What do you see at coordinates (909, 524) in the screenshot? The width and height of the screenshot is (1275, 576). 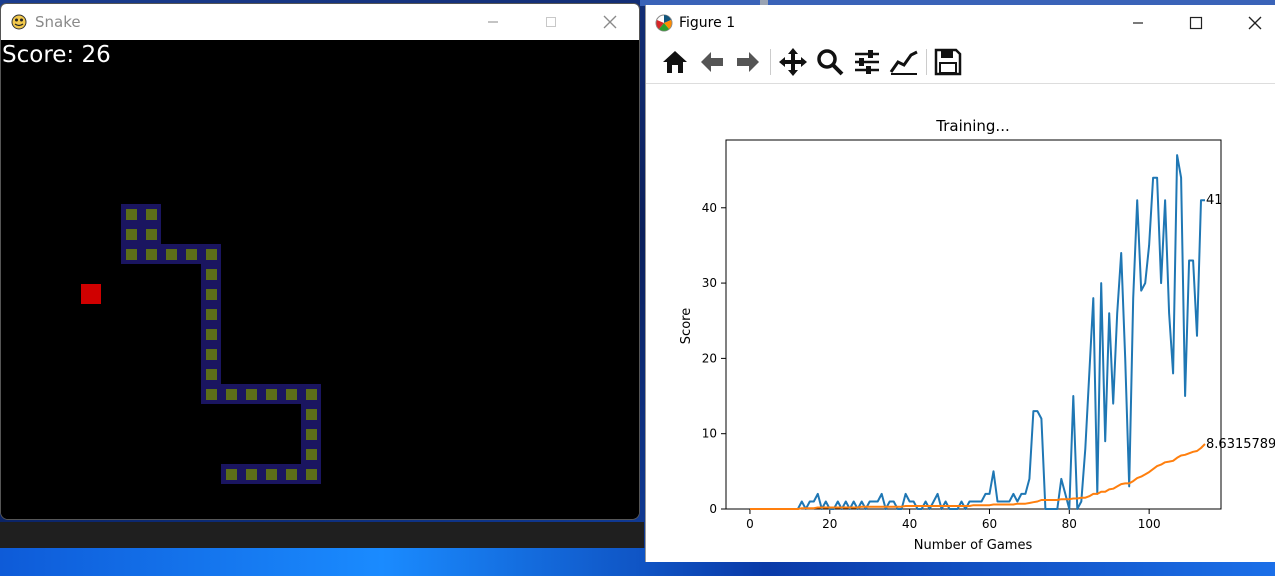 I see `x-tick-label: 40` at bounding box center [909, 524].